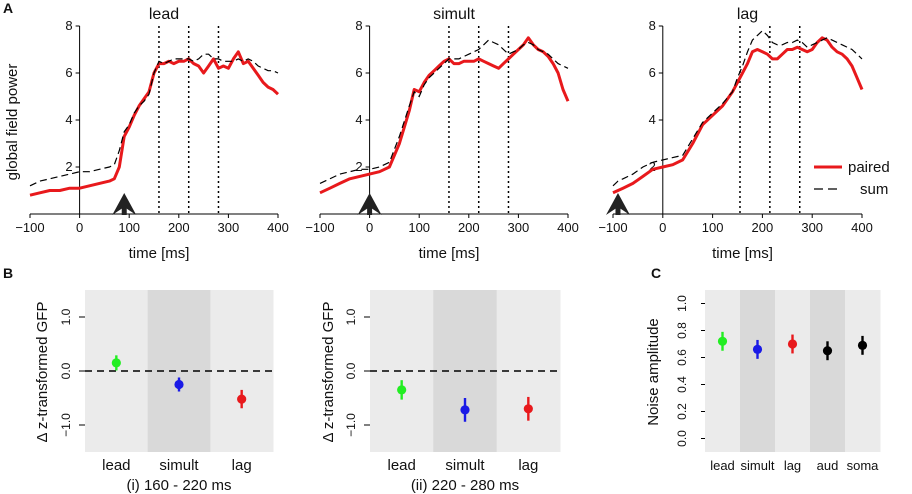 This screenshot has width=912, height=494. I want to click on panel-subtitle: (ii) 220 - 280 ms, so click(465, 485).